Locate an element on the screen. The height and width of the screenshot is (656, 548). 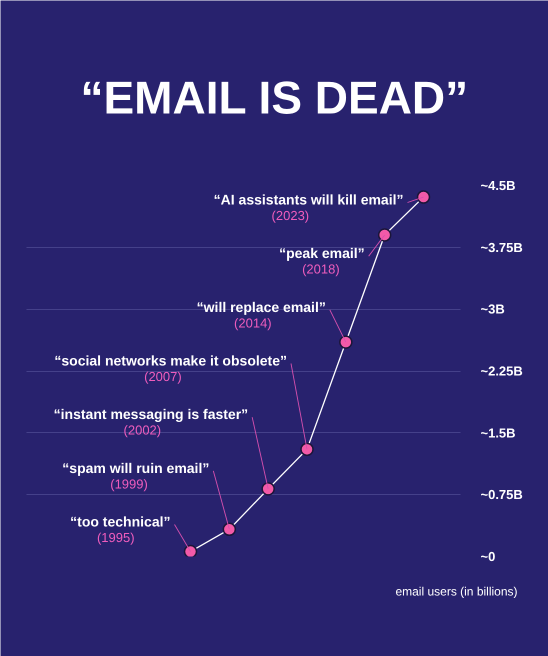
annotation: “AI assistants will kill email” (2023) is located at coordinates (309, 207).